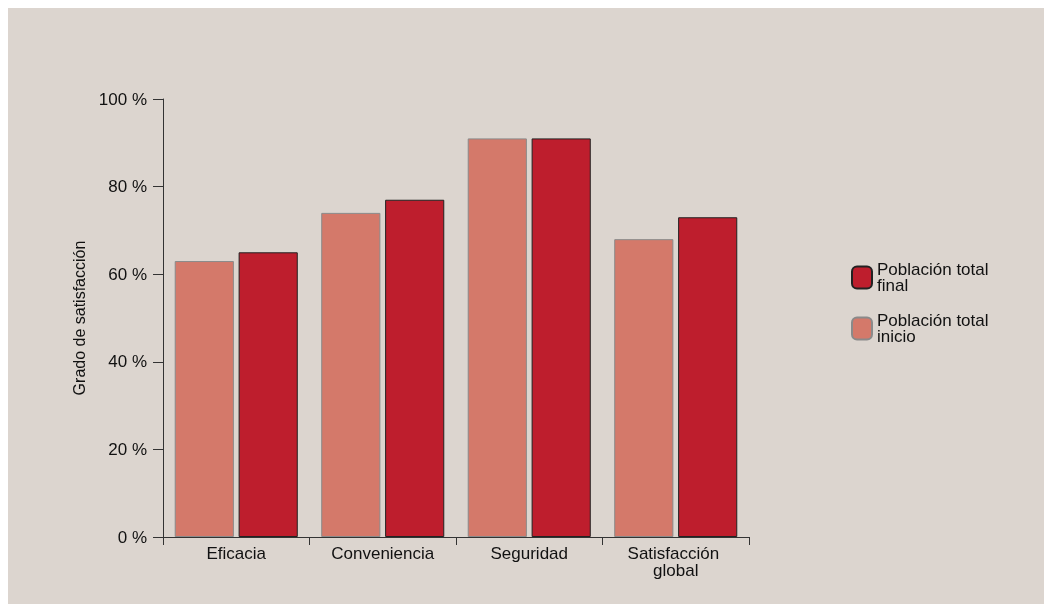 Image resolution: width=1052 pixels, height=612 pixels. What do you see at coordinates (529, 553) in the screenshot?
I see `x-tick-label: Seguridad` at bounding box center [529, 553].